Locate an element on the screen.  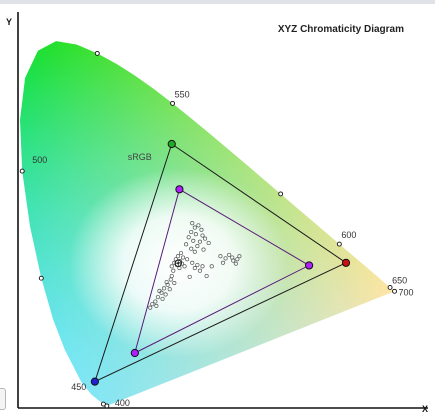
x-axis-label: X is located at coordinates (425, 409).